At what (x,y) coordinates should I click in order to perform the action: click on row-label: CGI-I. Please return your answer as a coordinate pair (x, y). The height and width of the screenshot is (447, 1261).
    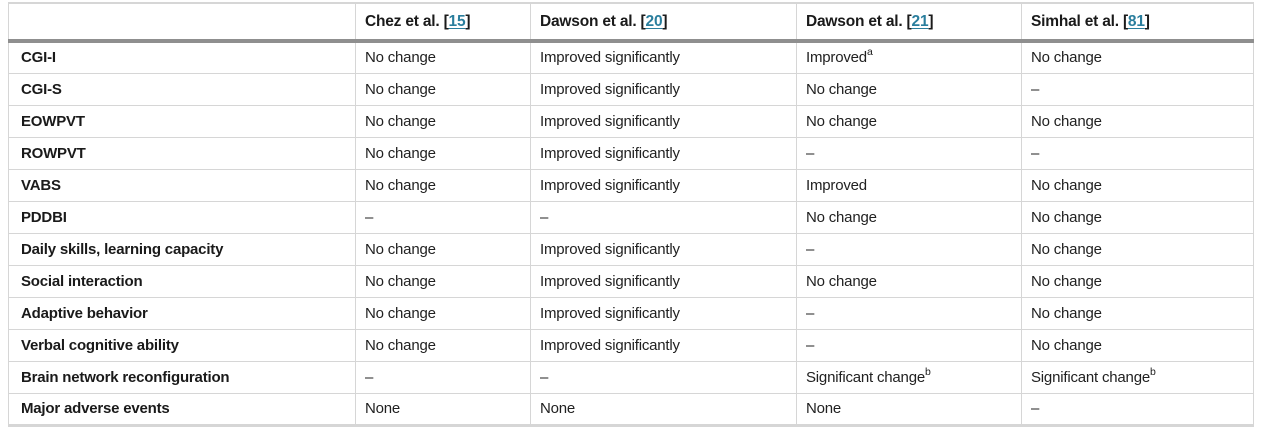
    Looking at the image, I should click on (182, 57).